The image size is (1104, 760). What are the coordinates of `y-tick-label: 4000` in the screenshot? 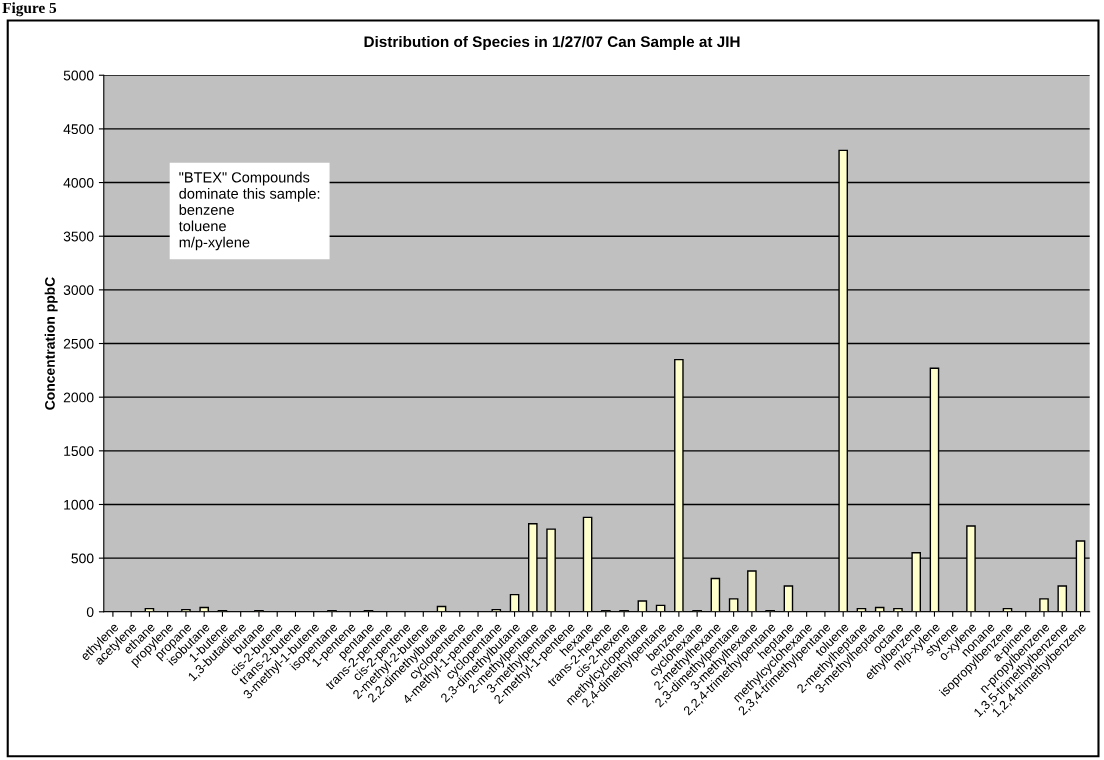 It's located at (78, 182).